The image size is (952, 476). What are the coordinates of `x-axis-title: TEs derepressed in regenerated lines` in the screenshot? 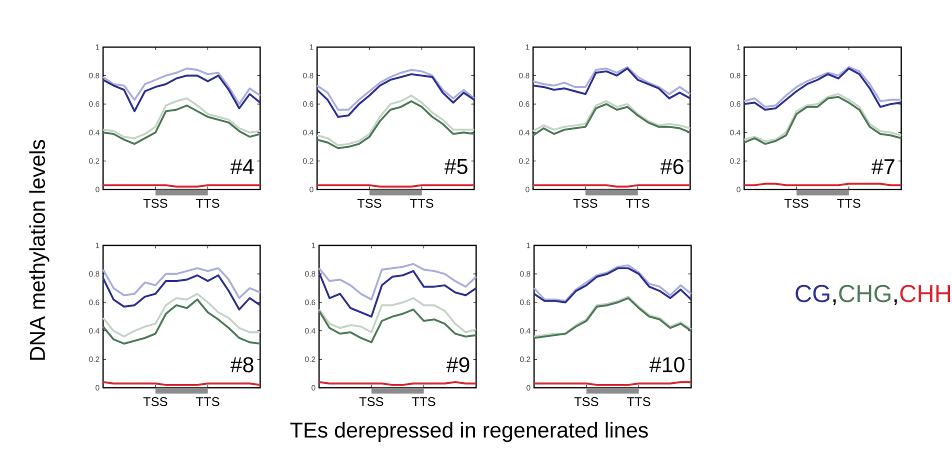 It's located at (469, 432).